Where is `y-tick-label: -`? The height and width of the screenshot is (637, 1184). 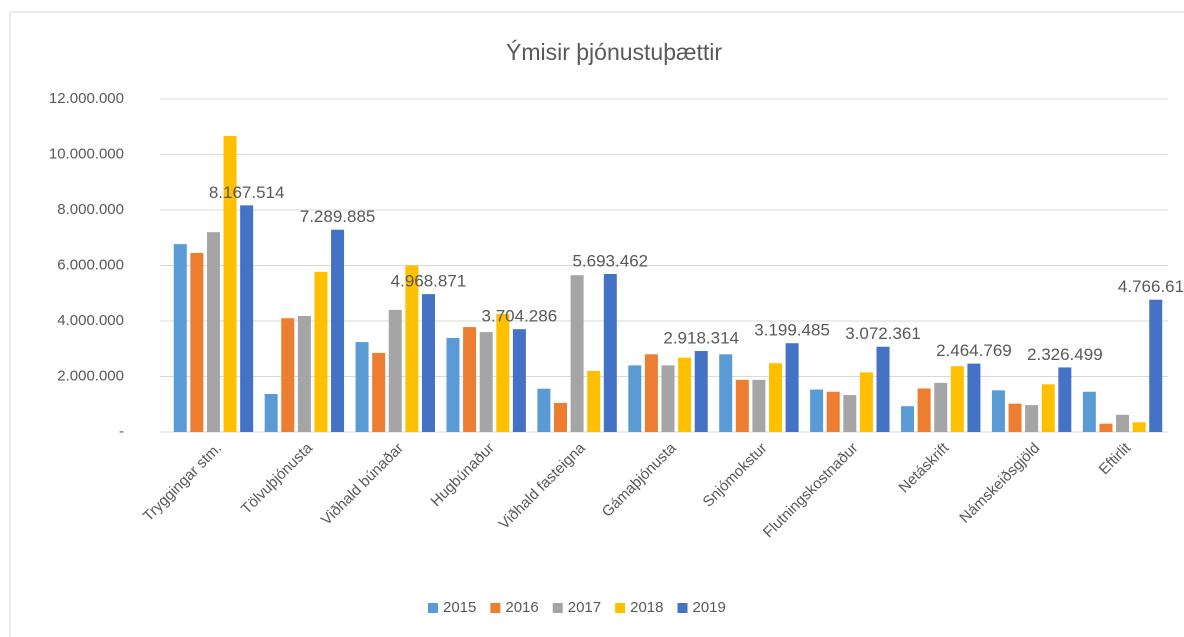 y-tick-label: - is located at coordinates (121, 431).